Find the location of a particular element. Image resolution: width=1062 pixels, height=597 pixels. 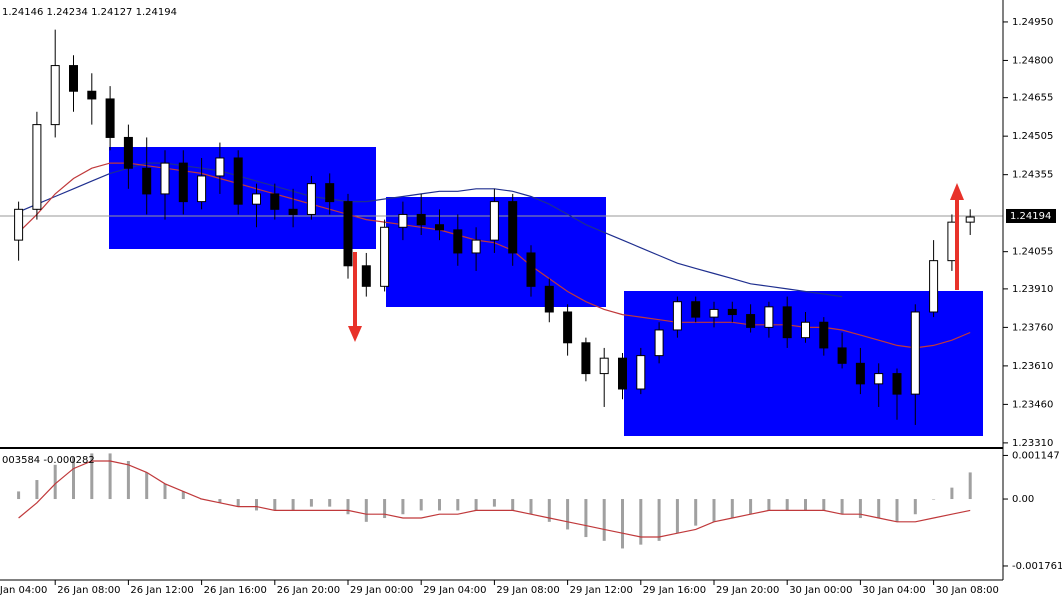

y-tick-label: 1.23910 is located at coordinates (1032, 289).